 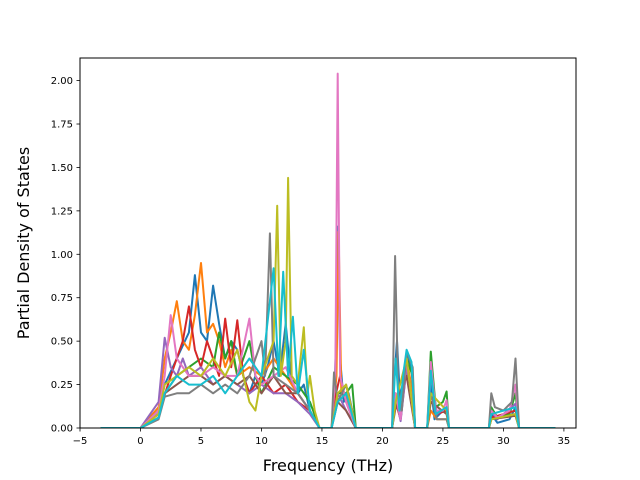 What do you see at coordinates (62, 211) in the screenshot?
I see `y-tick-label: 1.25` at bounding box center [62, 211].